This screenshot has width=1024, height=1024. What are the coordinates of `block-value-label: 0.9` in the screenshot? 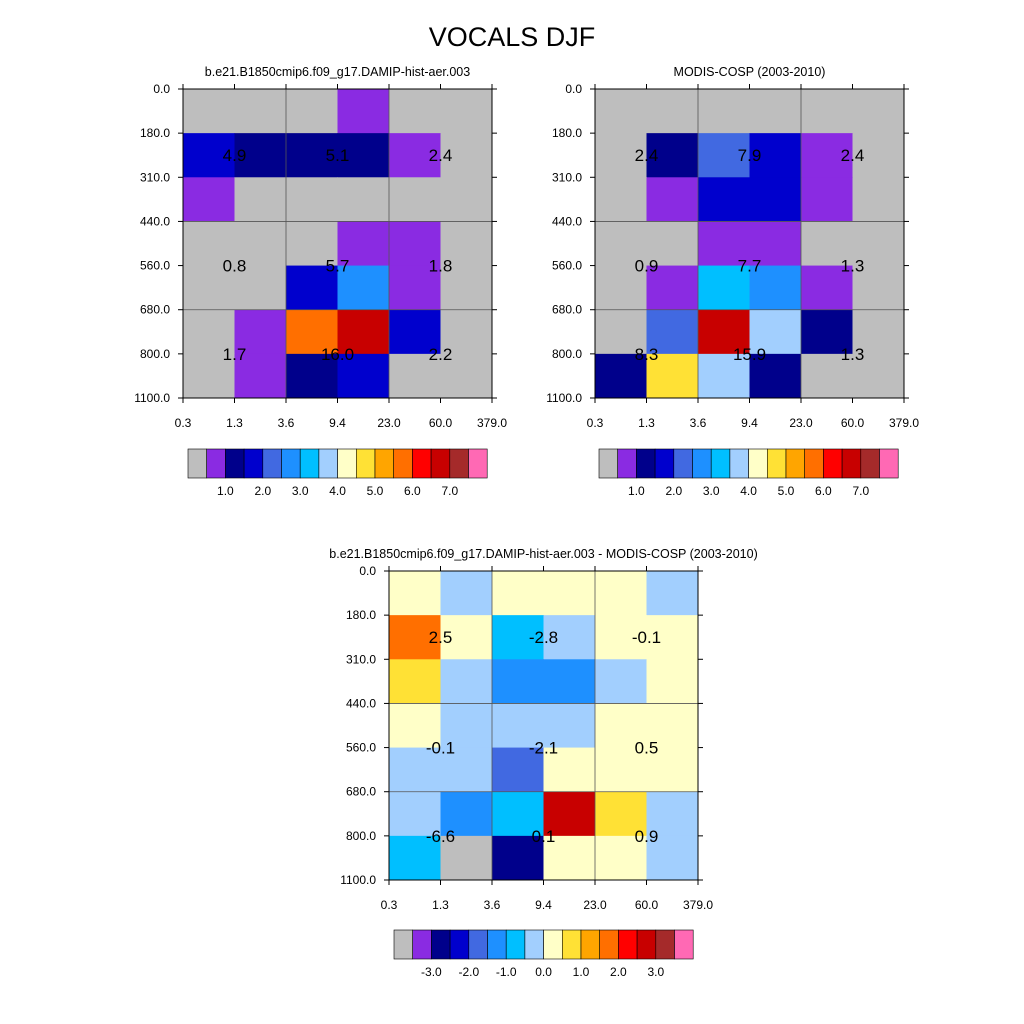 It's located at (647, 266).